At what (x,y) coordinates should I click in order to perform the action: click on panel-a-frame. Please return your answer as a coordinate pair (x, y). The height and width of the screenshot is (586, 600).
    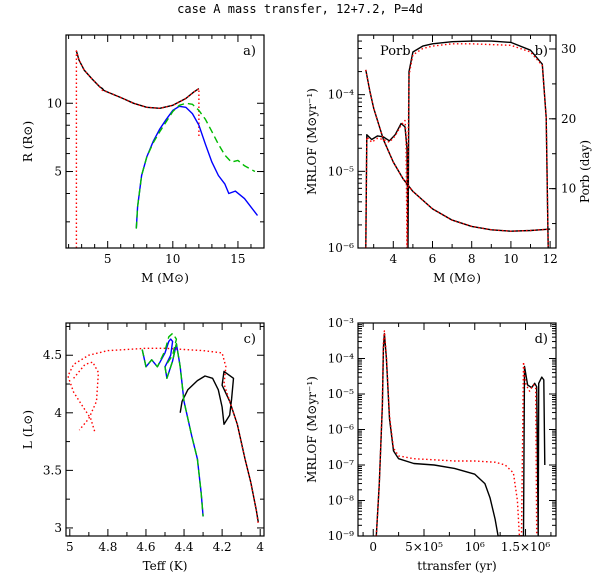
    Looking at the image, I should click on (165, 141).